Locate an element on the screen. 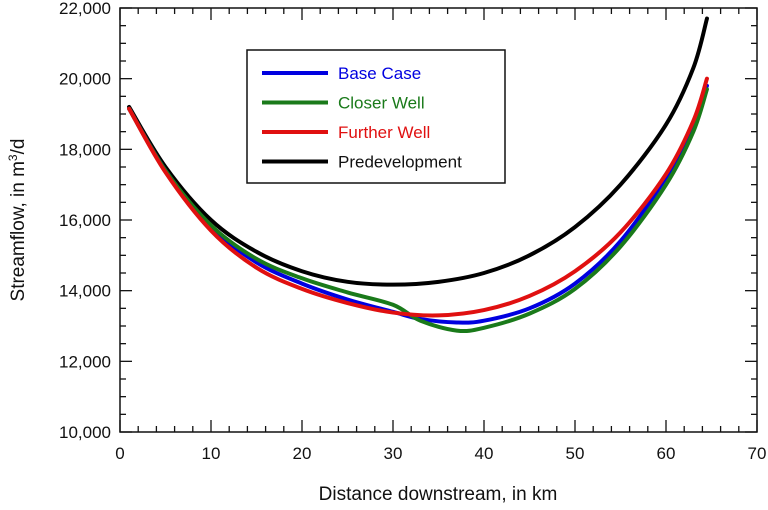 The height and width of the screenshot is (510, 768). x-tick-labels: 0 10 20 30 40 50 60 70 is located at coordinates (440, 453).